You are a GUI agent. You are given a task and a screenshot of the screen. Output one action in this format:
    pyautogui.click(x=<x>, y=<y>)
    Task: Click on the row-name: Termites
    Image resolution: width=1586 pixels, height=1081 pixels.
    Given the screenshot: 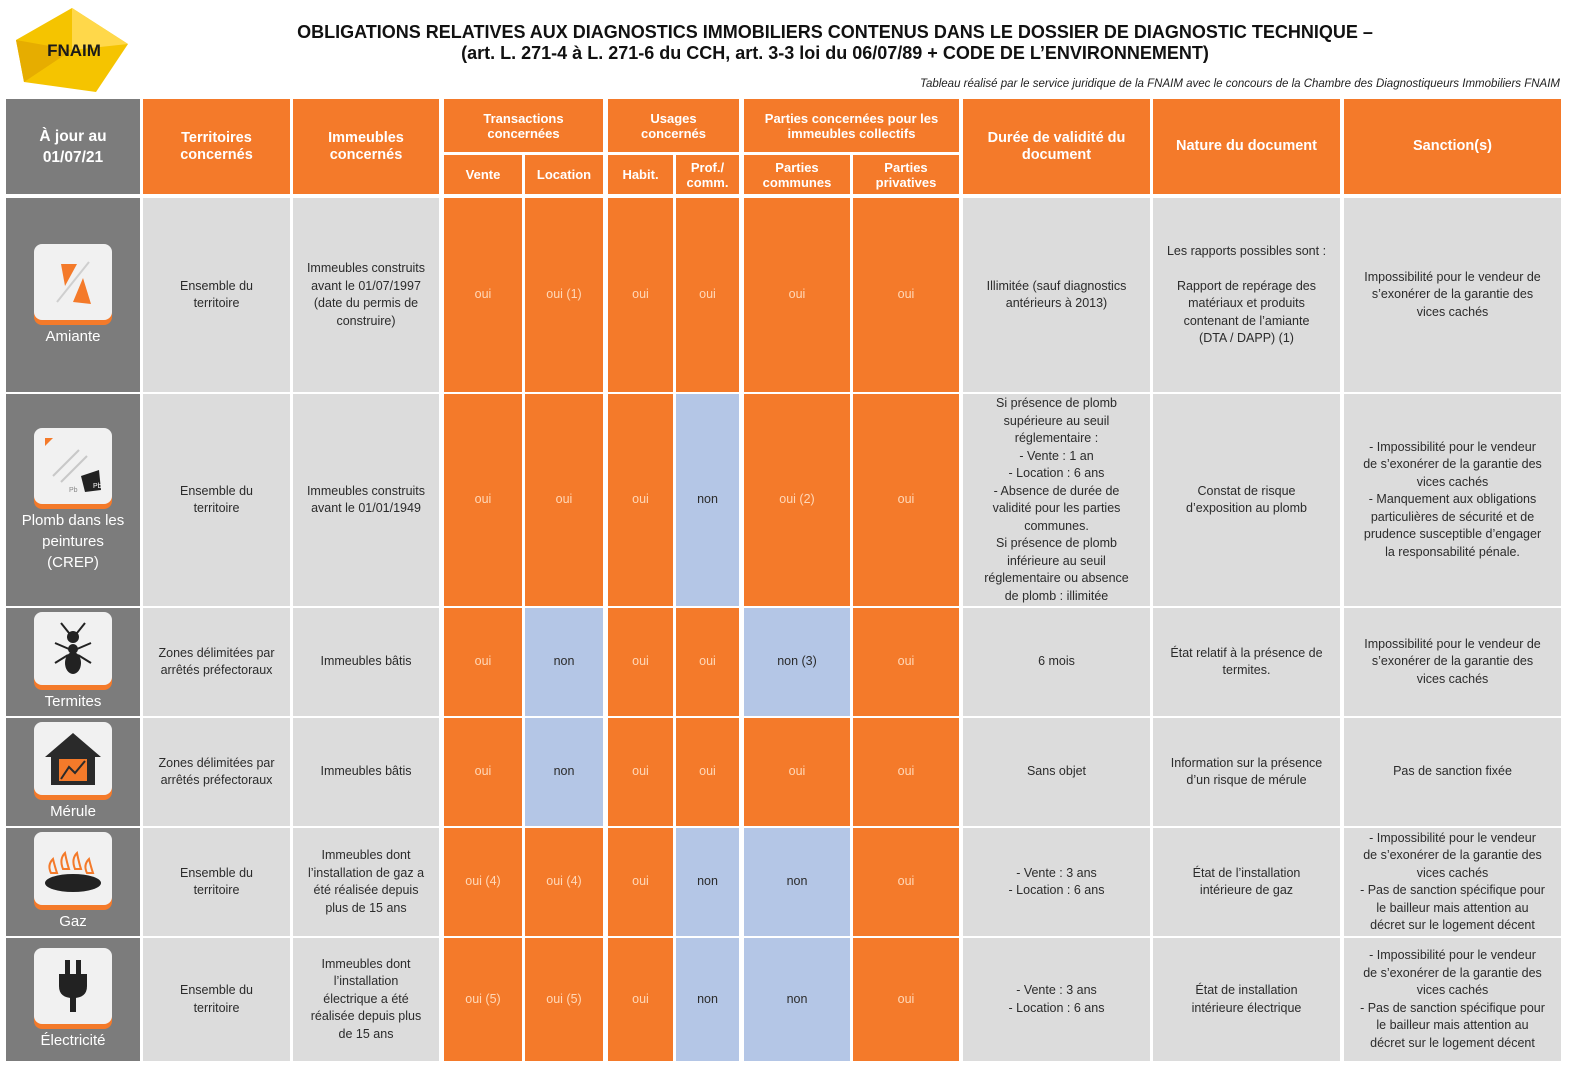 What is the action you would take?
    pyautogui.click(x=73, y=701)
    